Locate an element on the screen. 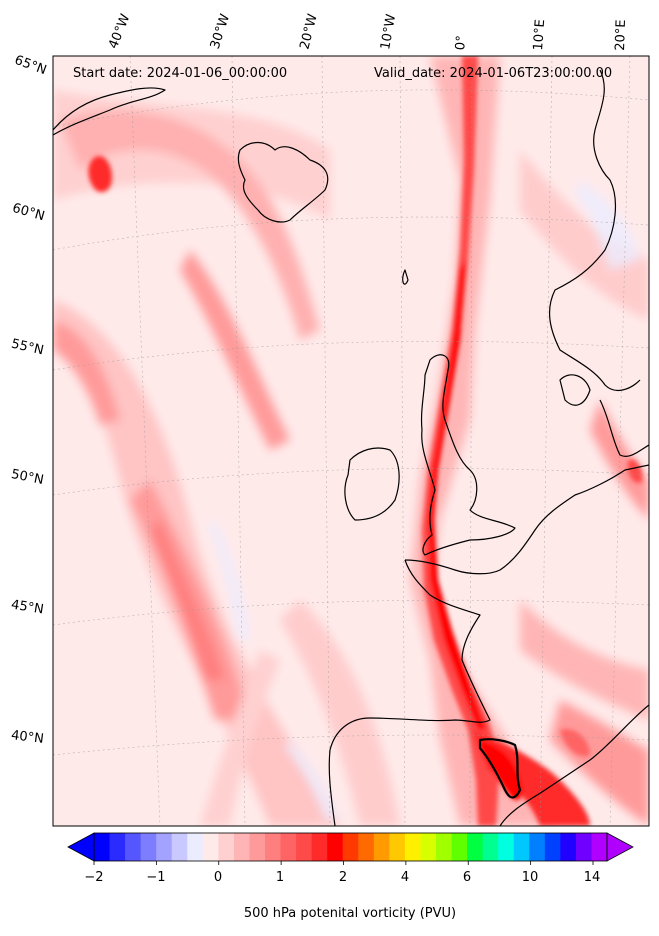  colorbar-low-extension is located at coordinates (81, 847).